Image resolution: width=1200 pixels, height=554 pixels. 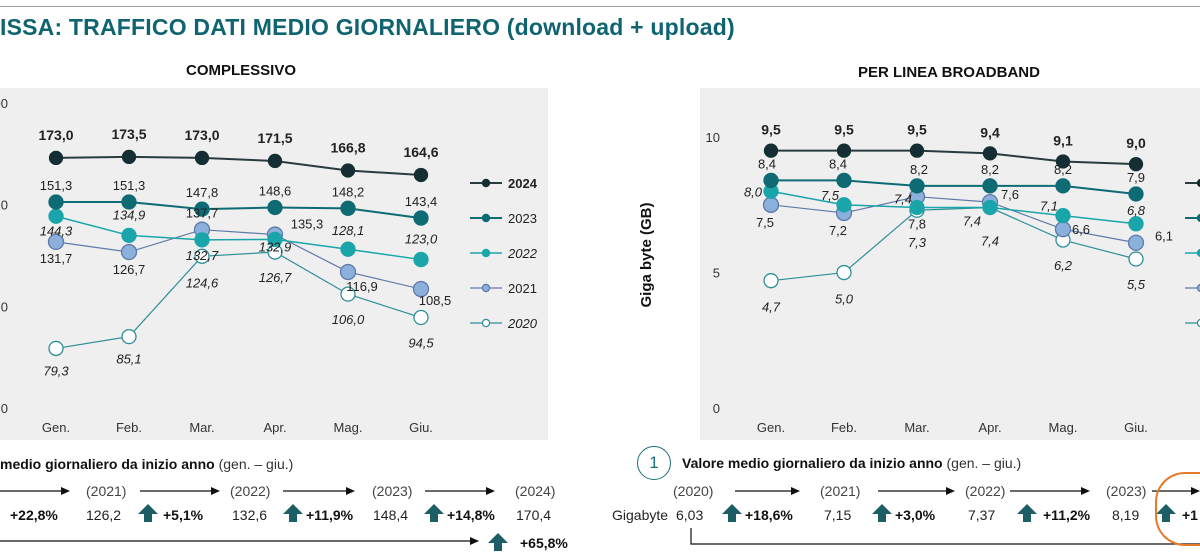 I want to click on y-tick-label: 00, so click(x=4, y=103).